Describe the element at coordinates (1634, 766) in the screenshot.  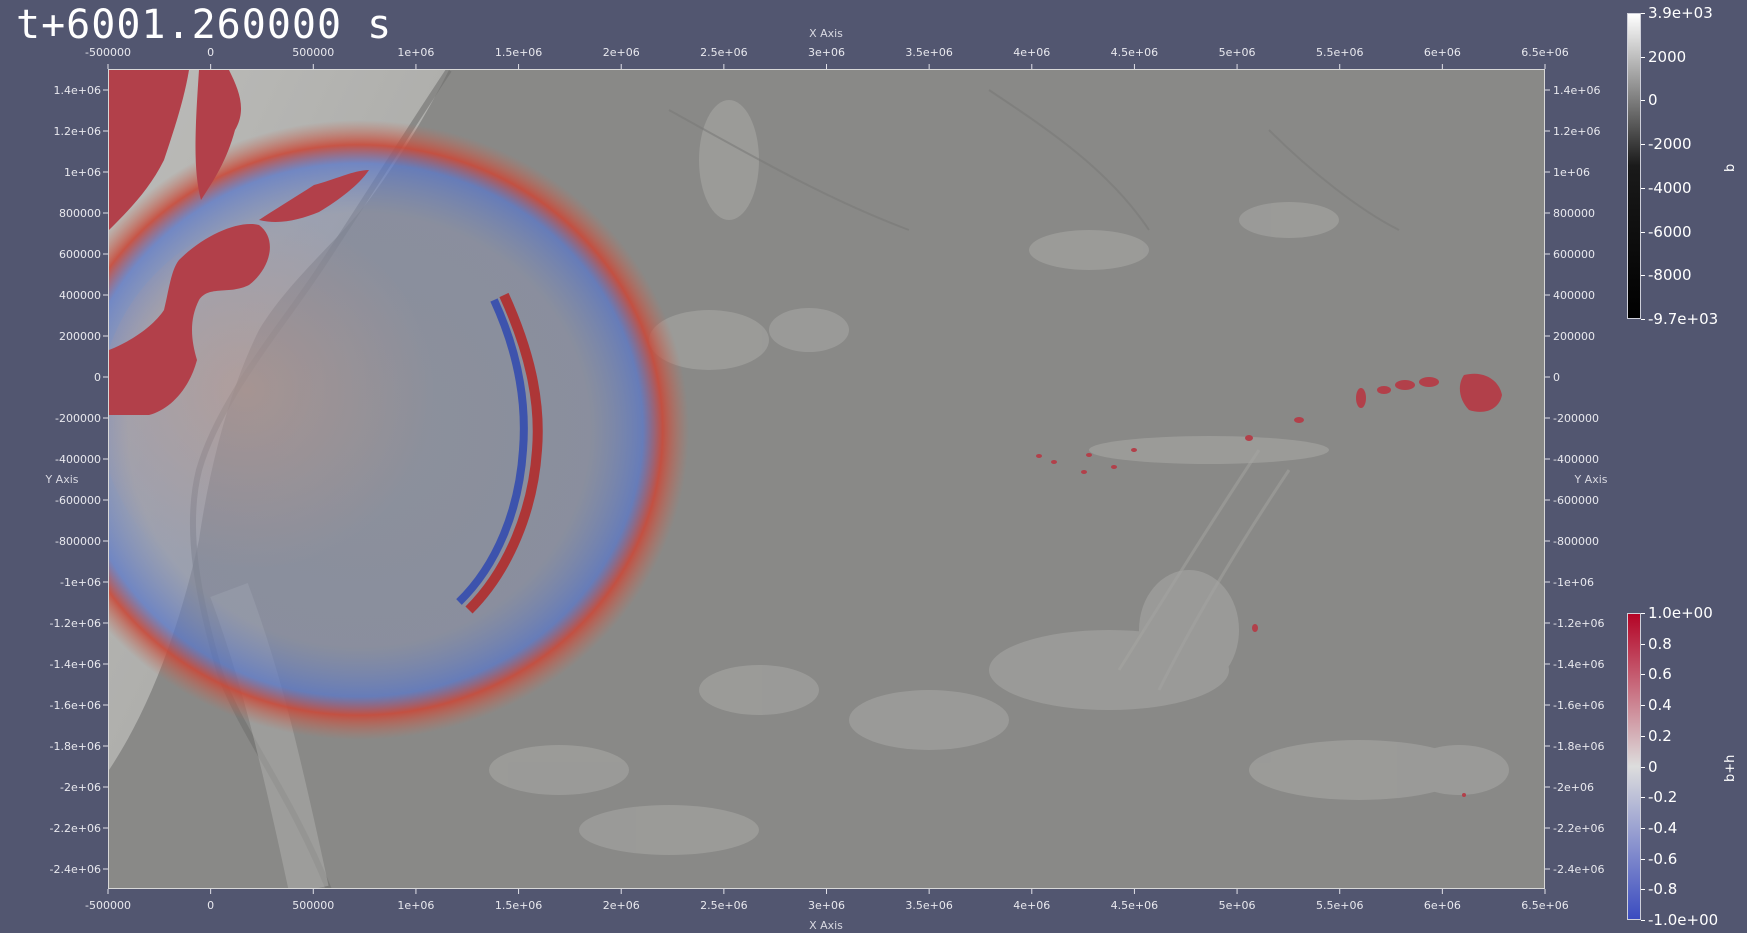
I see `colorbar-bh` at that location.